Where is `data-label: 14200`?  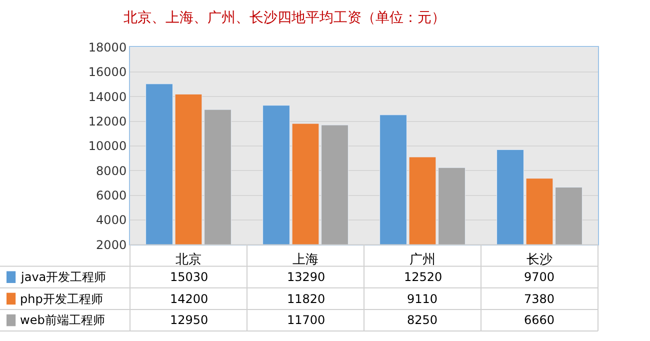
data-label: 14200 is located at coordinates (189, 299).